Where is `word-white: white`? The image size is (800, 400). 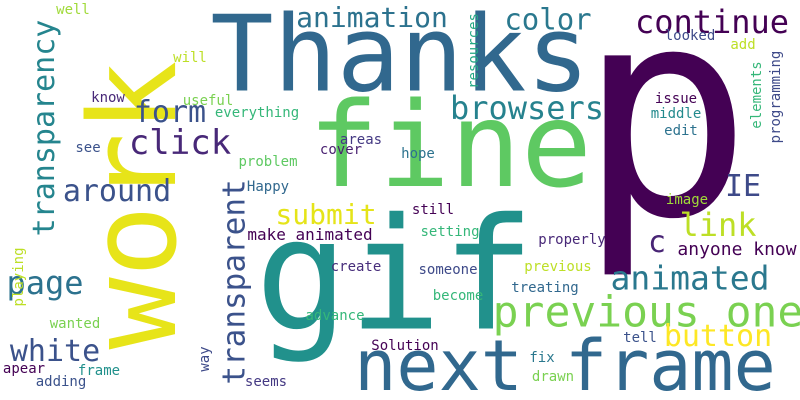 word-white: white is located at coordinates (55, 351).